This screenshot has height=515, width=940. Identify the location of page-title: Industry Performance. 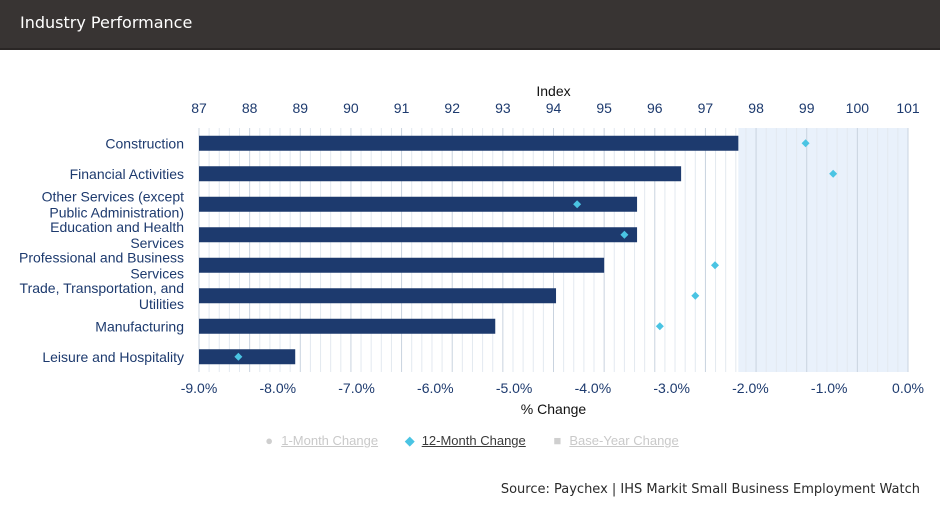
(106, 22).